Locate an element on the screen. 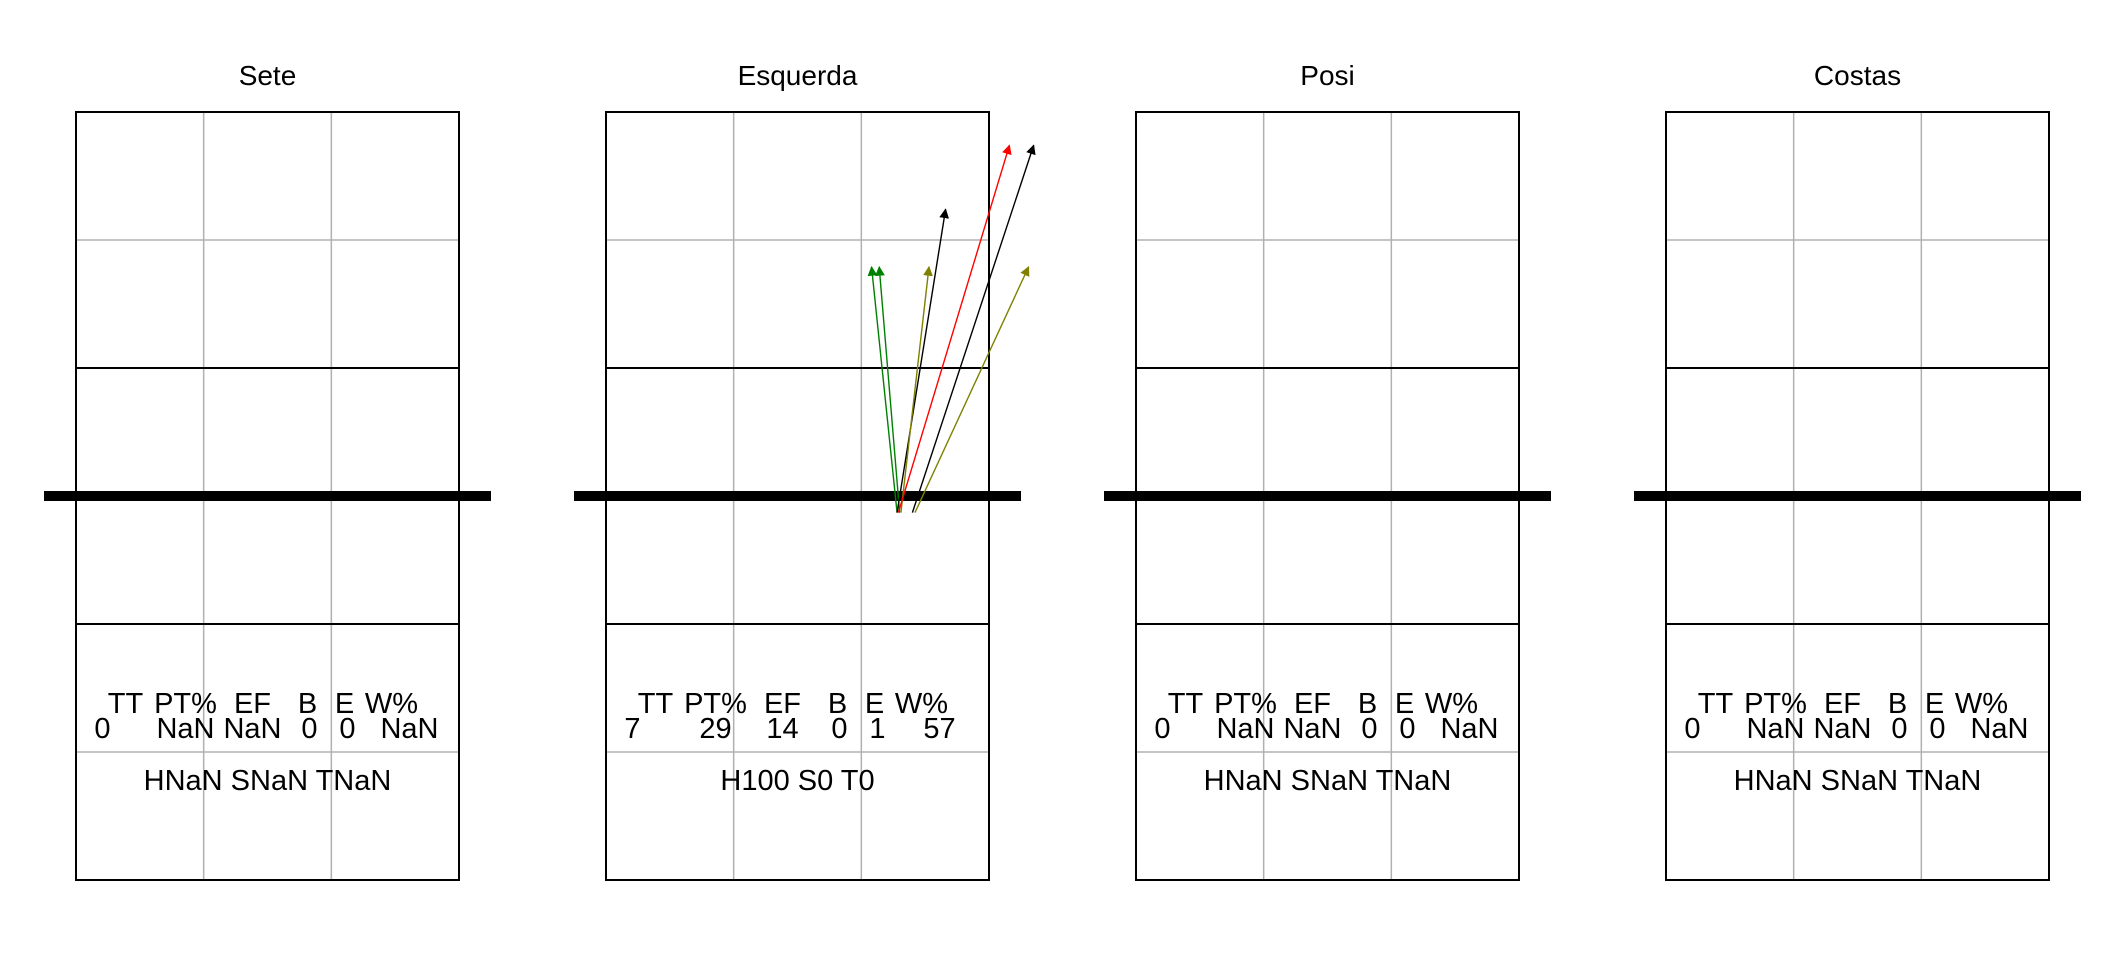 The image size is (2112, 960). stat-value-pt: 29 is located at coordinates (715, 729).